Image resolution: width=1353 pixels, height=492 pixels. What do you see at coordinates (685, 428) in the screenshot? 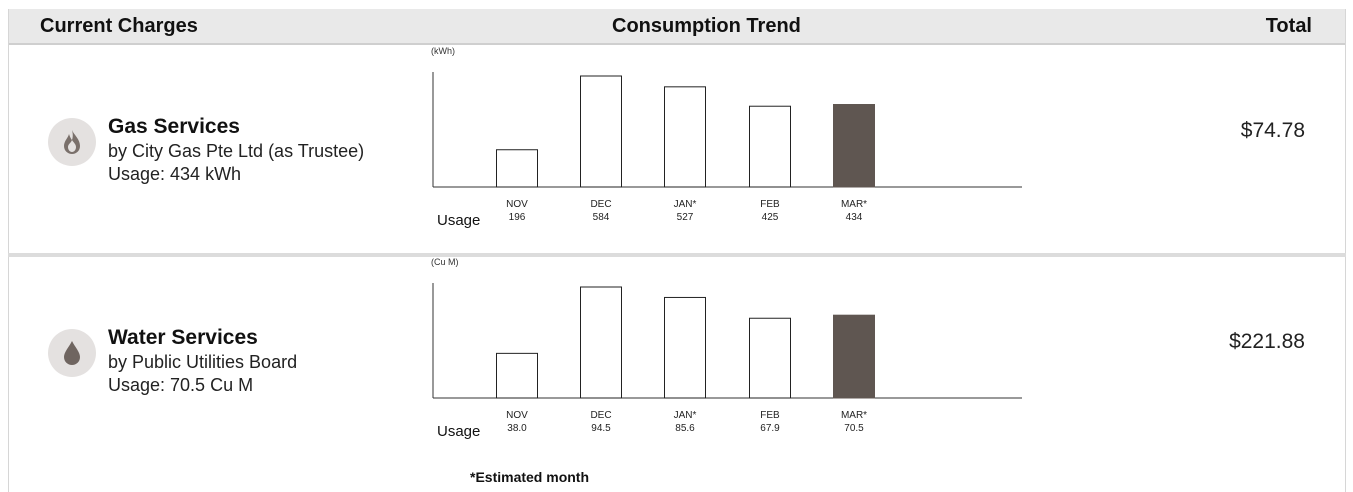
I see `usage-value-label: 85.6` at bounding box center [685, 428].